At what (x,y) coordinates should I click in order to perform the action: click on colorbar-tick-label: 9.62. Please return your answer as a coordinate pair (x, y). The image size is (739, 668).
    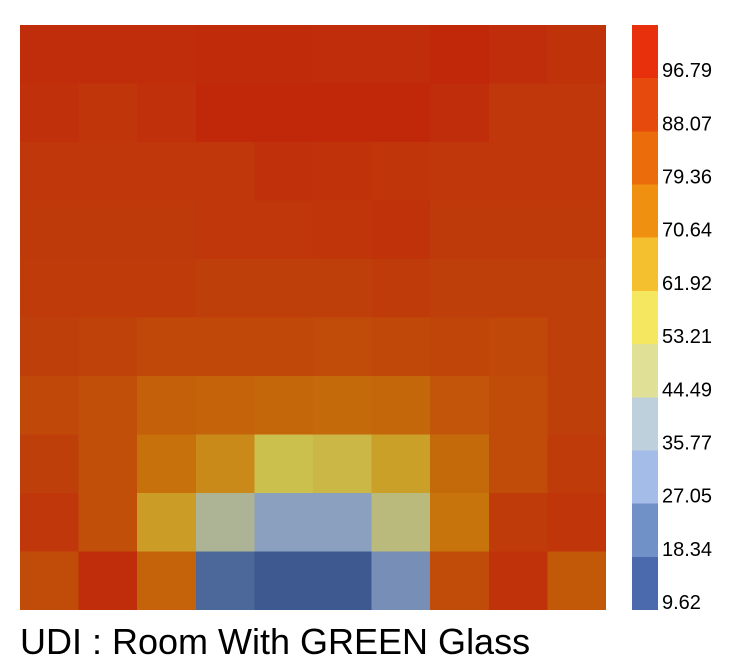
    Looking at the image, I should click on (681, 603).